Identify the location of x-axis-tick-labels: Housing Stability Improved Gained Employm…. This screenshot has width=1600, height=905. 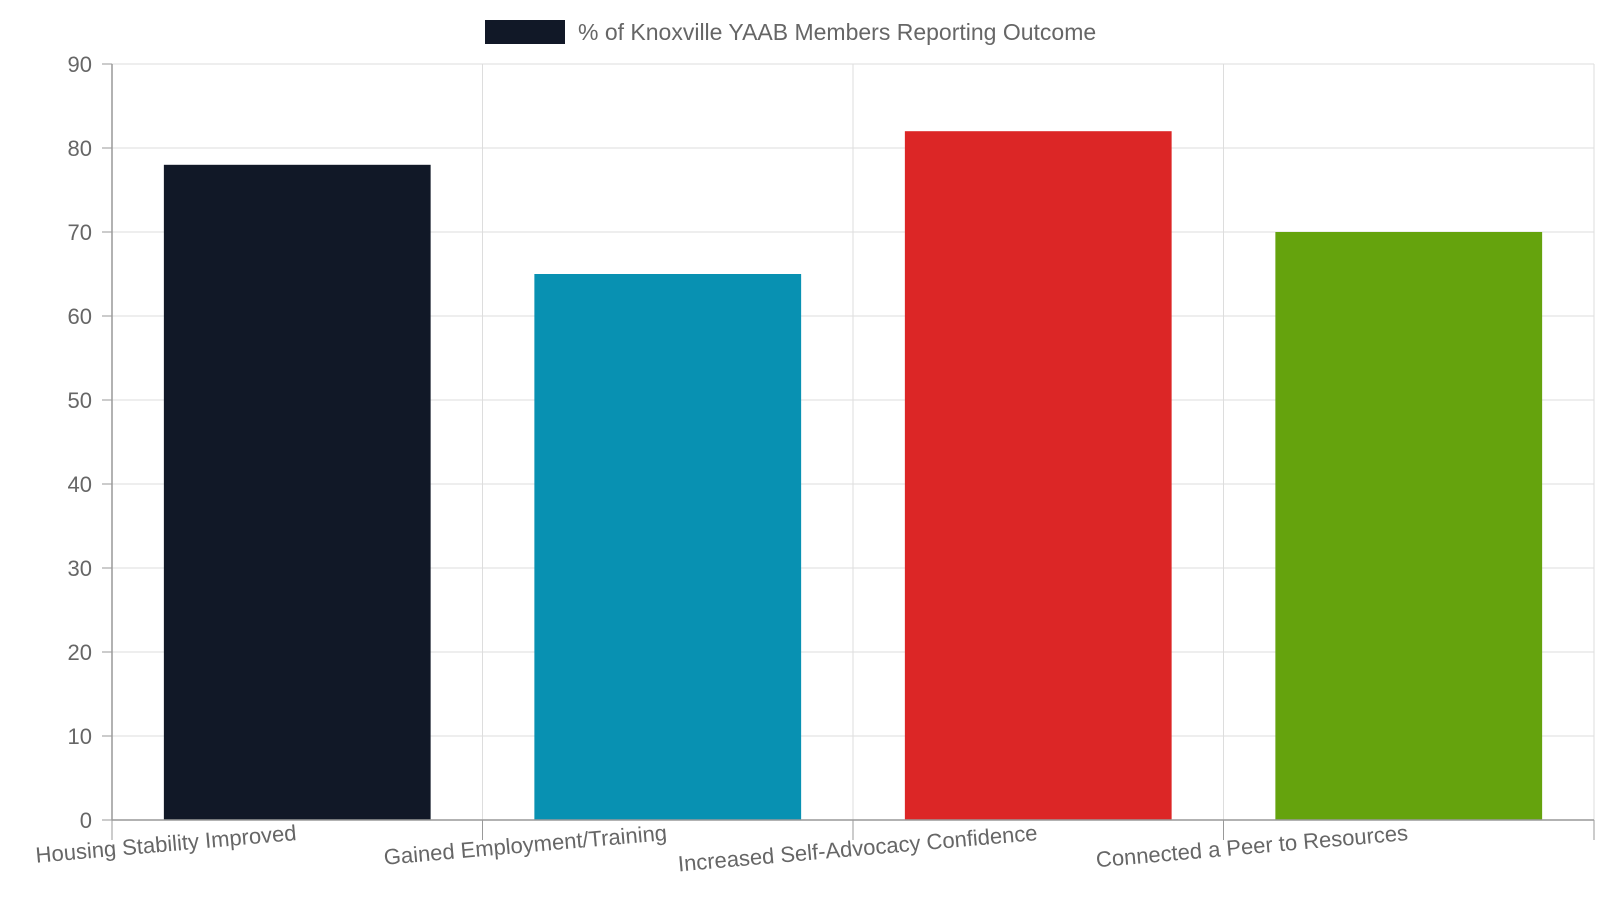
(722, 848).